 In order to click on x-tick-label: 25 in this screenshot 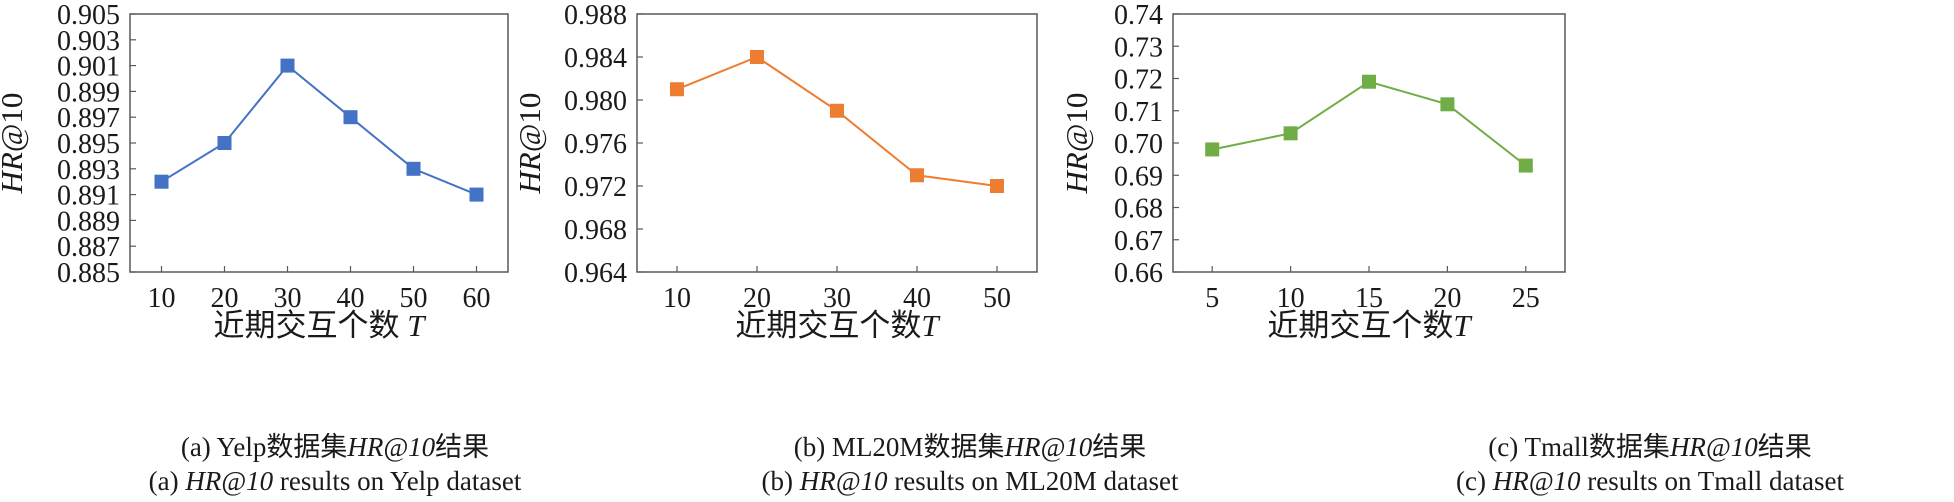, I will do `click(1526, 298)`.